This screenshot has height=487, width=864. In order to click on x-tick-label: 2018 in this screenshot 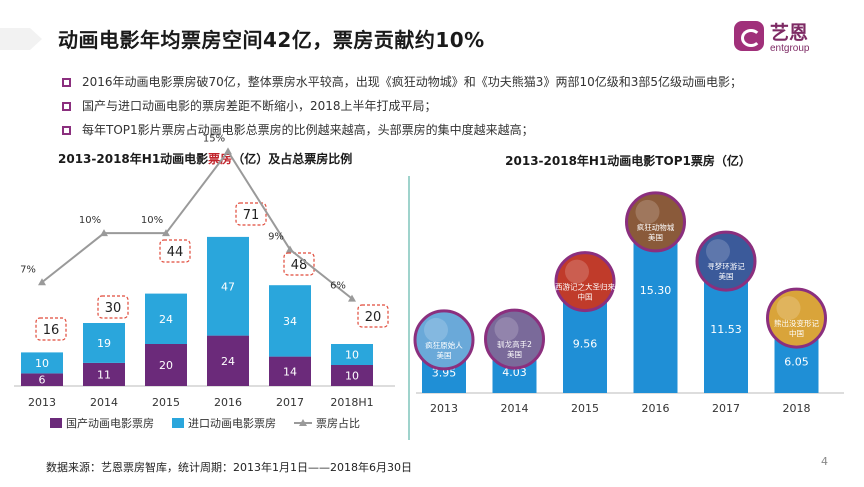, I will do `click(797, 408)`.